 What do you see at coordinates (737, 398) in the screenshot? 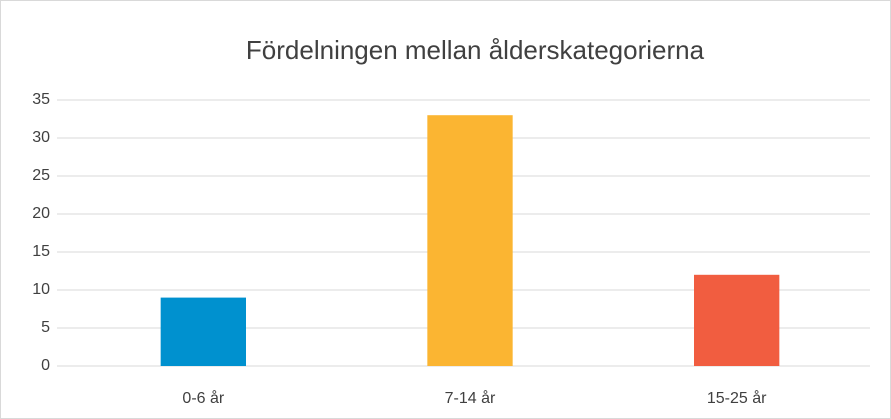
I see `x-tick-label: 15-25 år` at bounding box center [737, 398].